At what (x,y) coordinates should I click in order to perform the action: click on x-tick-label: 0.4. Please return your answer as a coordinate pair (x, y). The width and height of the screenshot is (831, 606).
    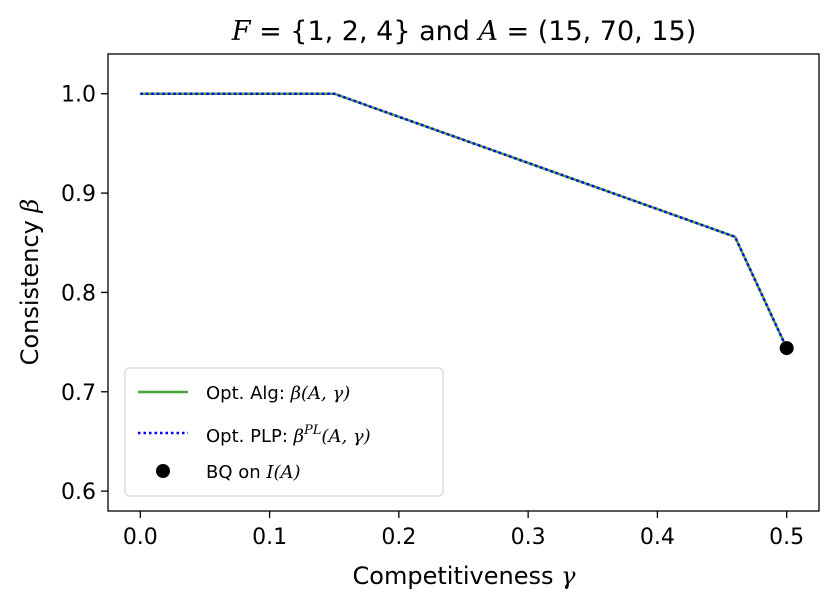
    Looking at the image, I should click on (657, 537).